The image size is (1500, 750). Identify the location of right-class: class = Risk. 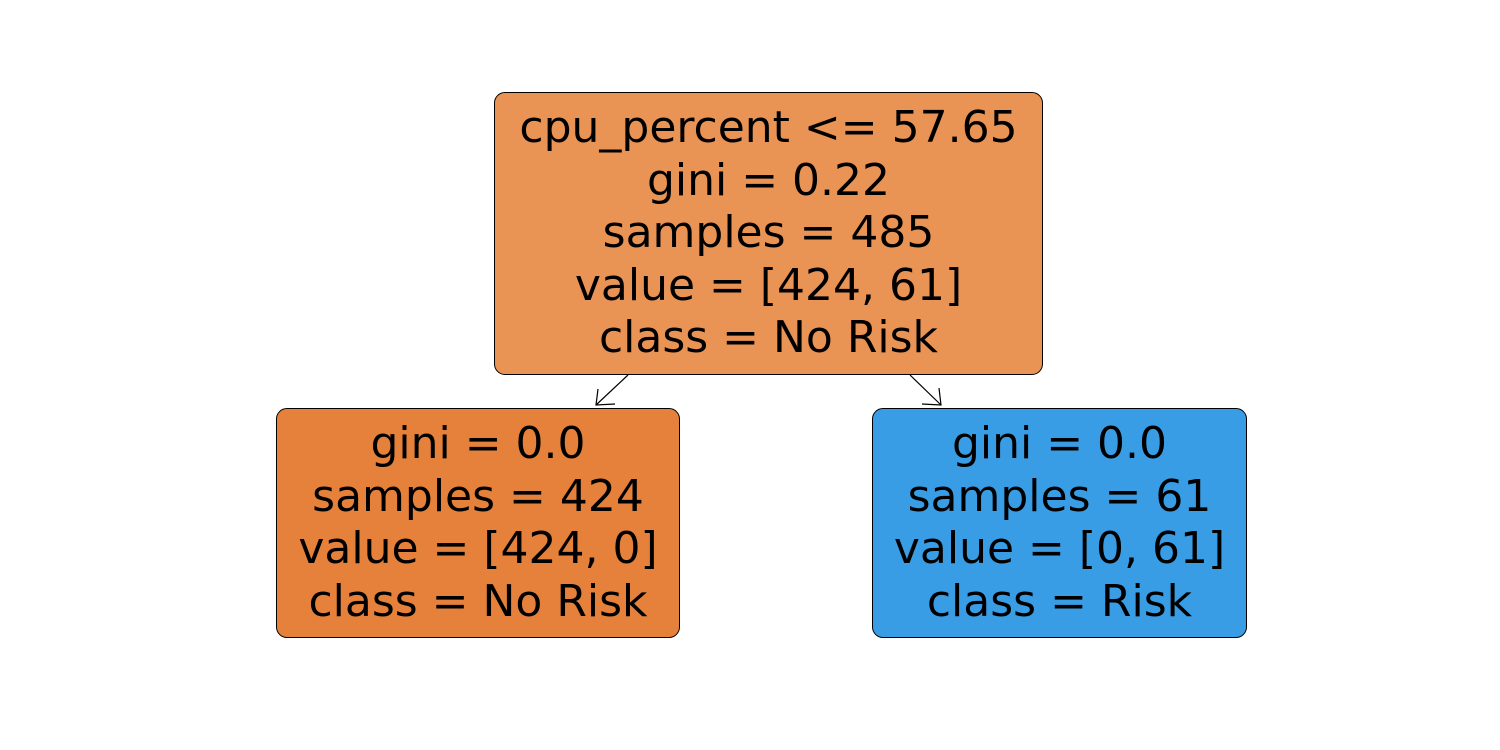
(1059, 601).